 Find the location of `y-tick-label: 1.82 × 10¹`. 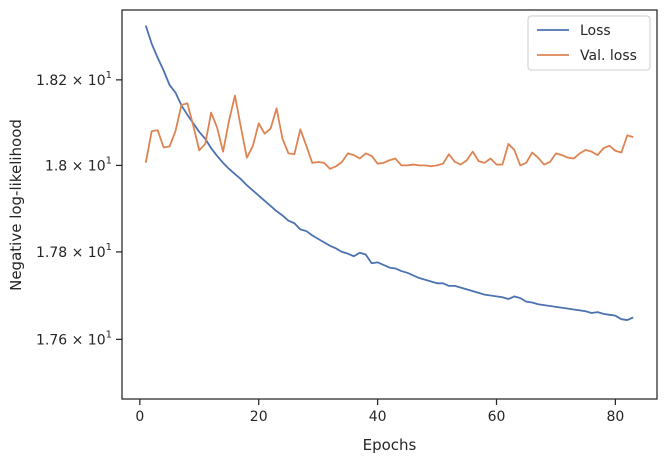

y-tick-label: 1.82 × 10¹ is located at coordinates (74, 79).